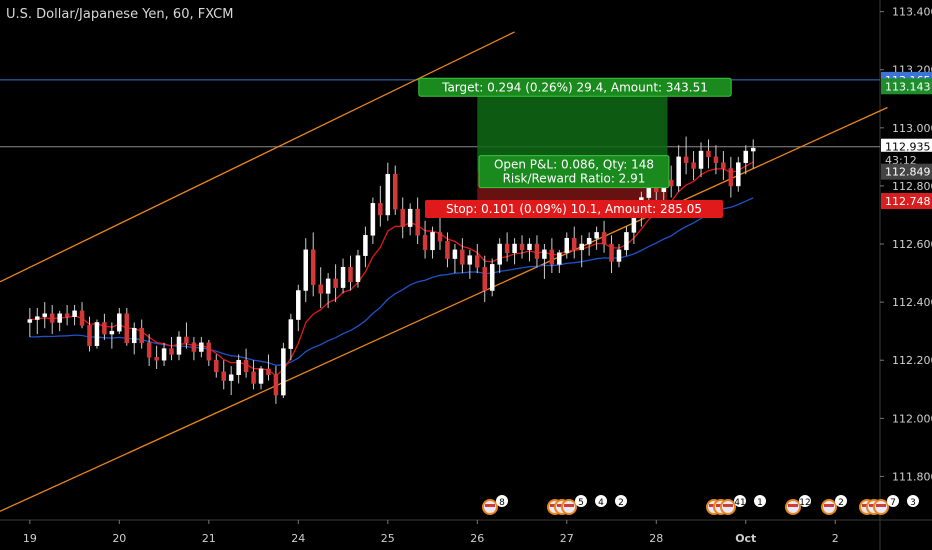 This screenshot has width=932, height=550. What do you see at coordinates (913, 503) in the screenshot?
I see `event-count-label: 3` at bounding box center [913, 503].